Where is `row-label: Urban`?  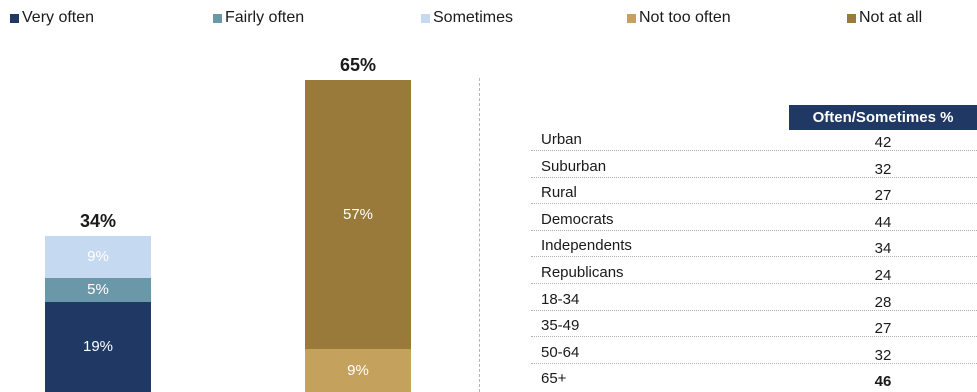
row-label: Urban is located at coordinates (561, 139).